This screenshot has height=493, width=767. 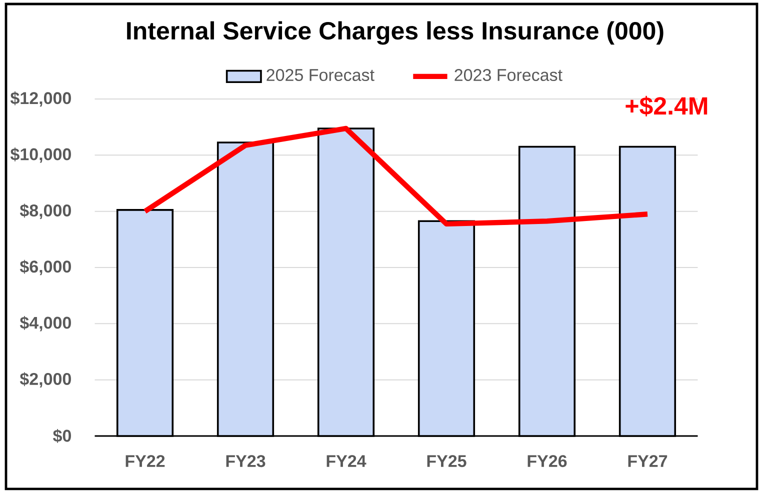 I want to click on y-tick-label: $2,000, so click(x=45, y=380).